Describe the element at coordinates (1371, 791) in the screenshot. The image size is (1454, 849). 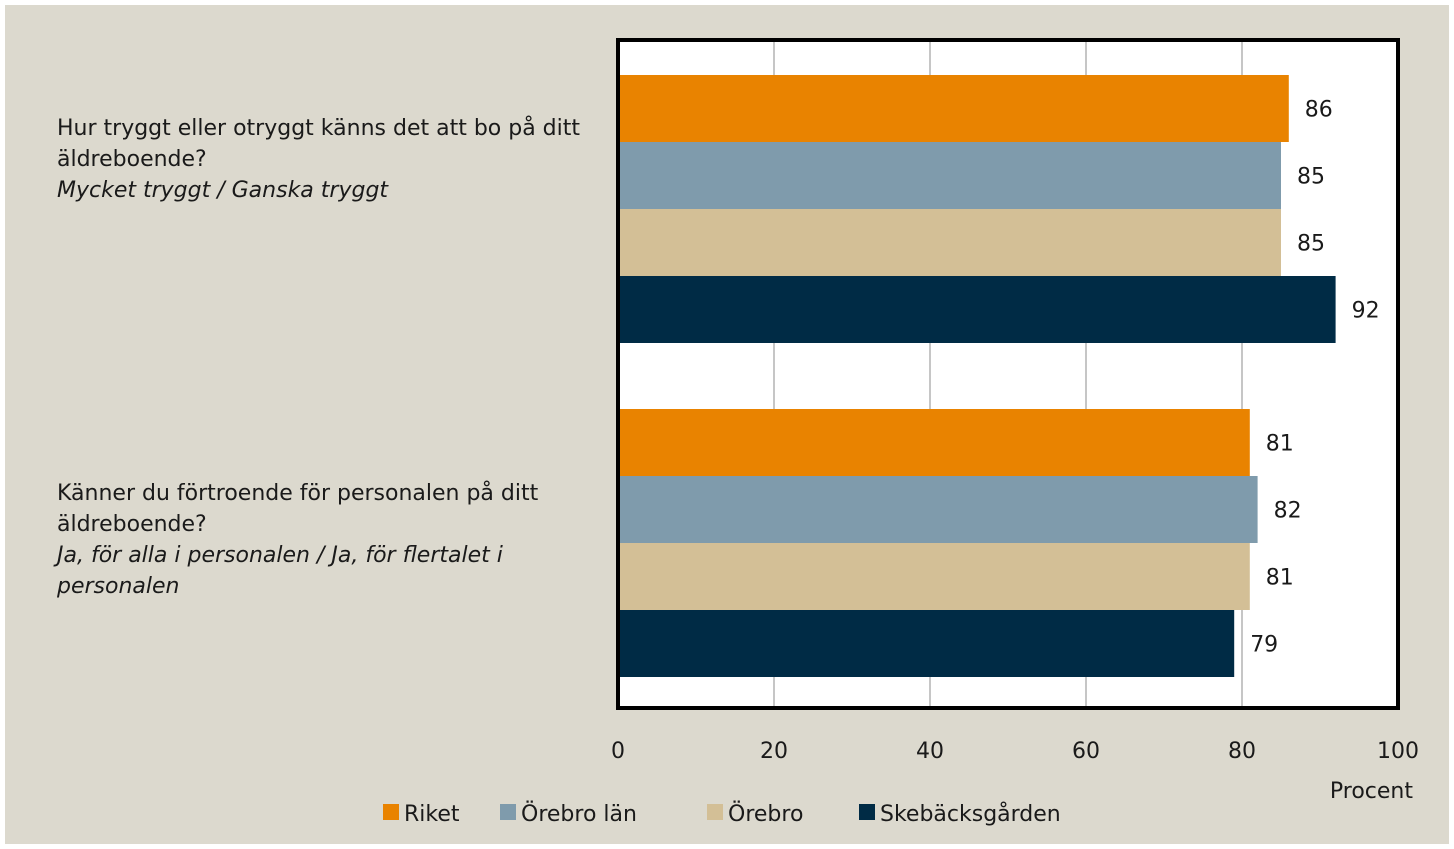
I see `x-axis-title: Procent` at that location.